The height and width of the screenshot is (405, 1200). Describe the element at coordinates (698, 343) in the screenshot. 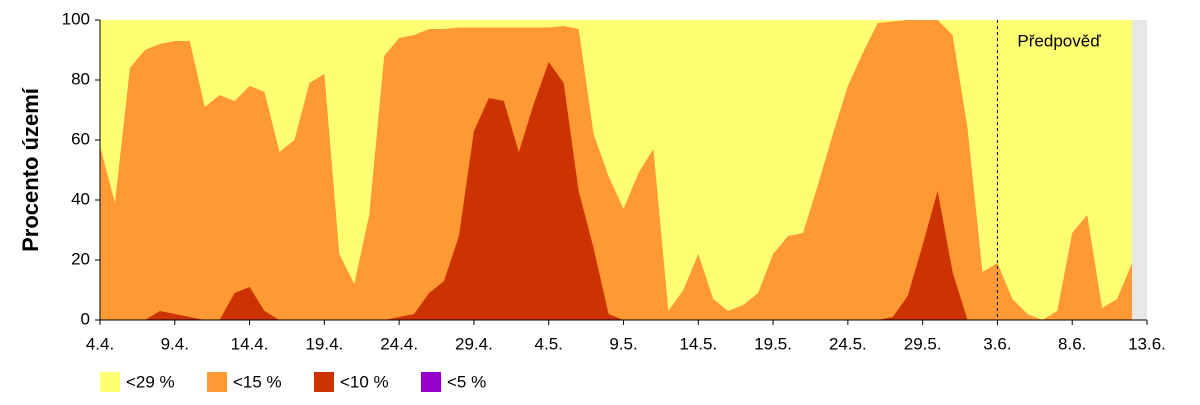

I see `x-tick-label: 14.5.` at that location.